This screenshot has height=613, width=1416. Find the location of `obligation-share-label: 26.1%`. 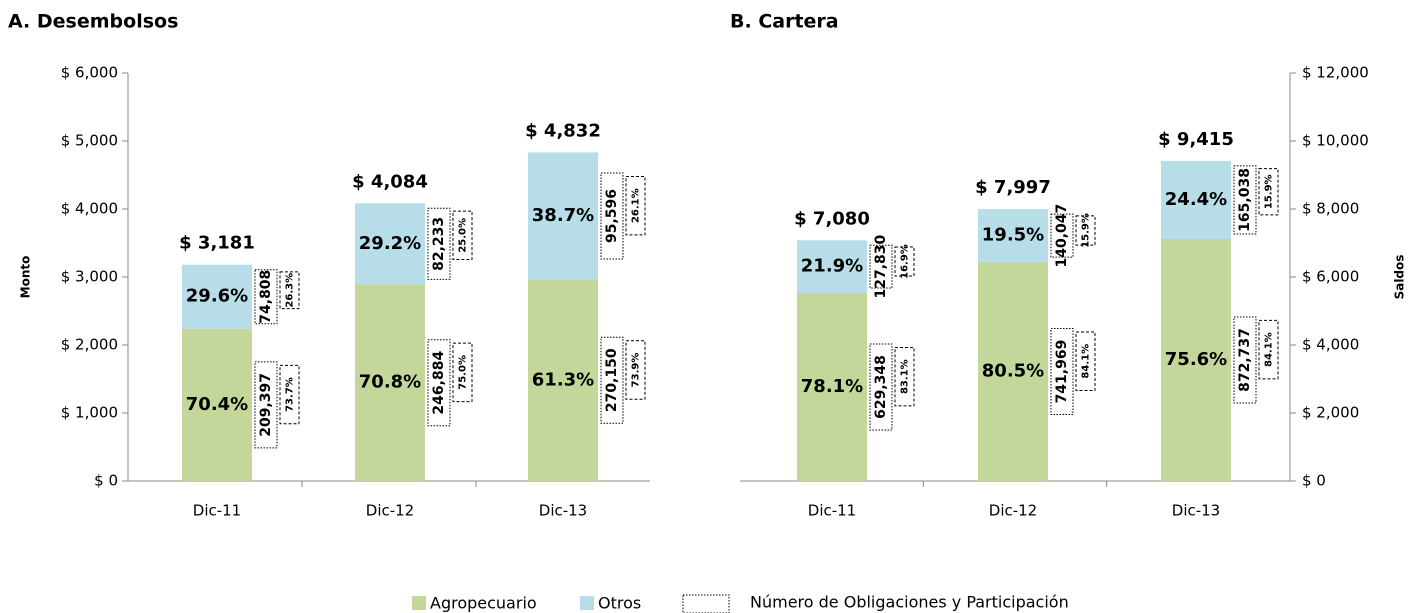

obligation-share-label: 26.1% is located at coordinates (636, 205).